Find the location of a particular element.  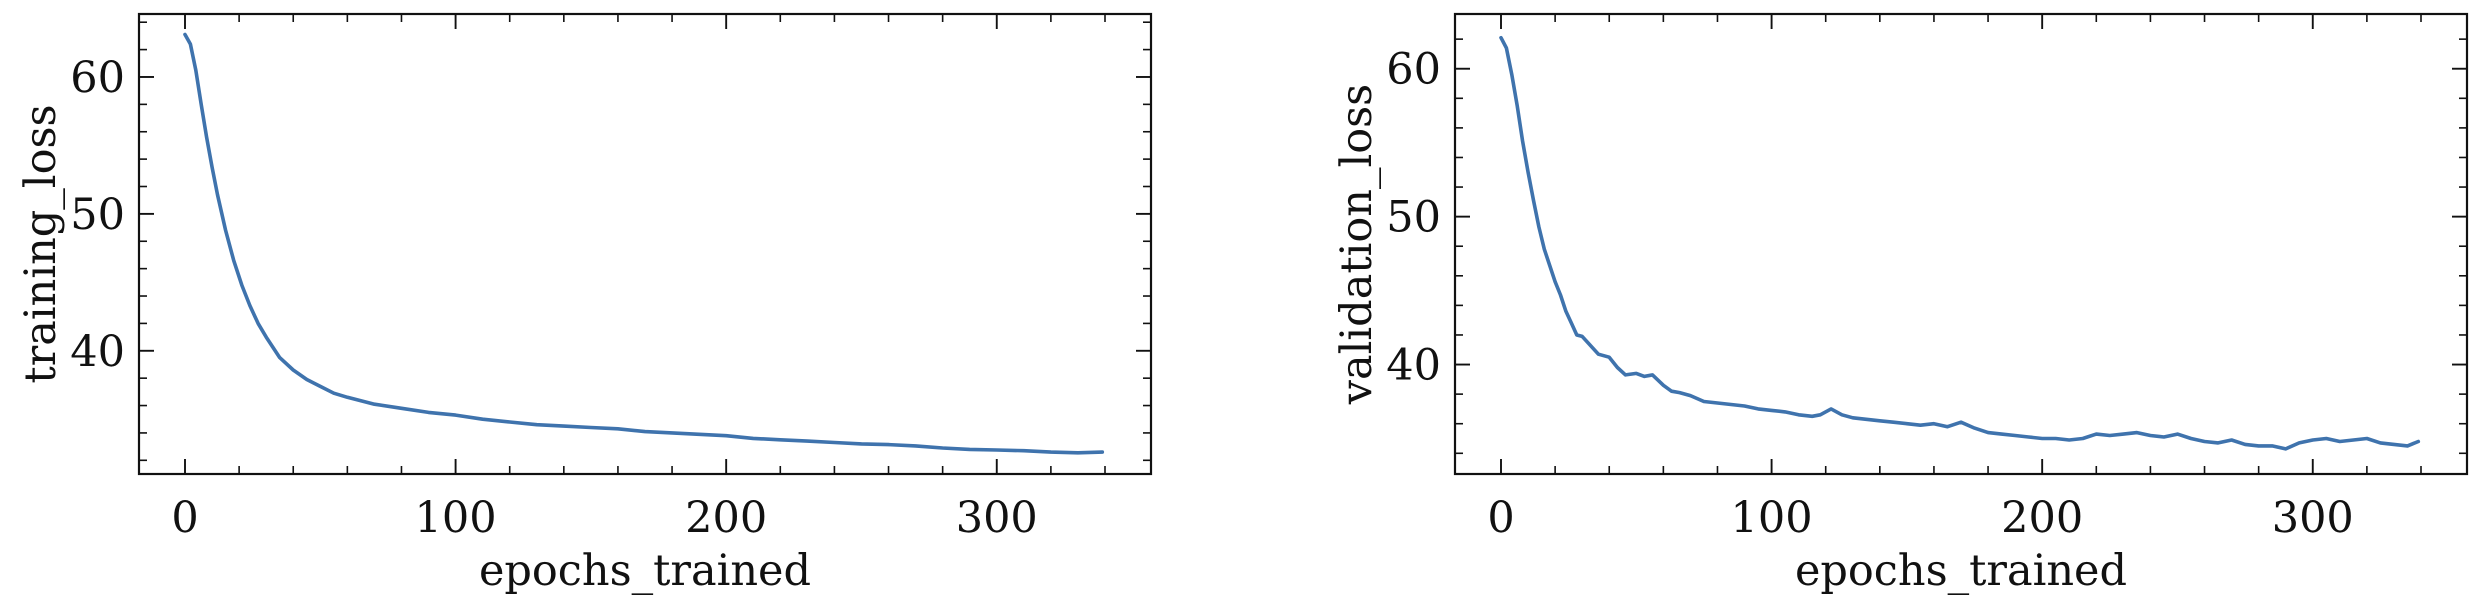

panel1-x-tick-label: 200 is located at coordinates (2042, 518).